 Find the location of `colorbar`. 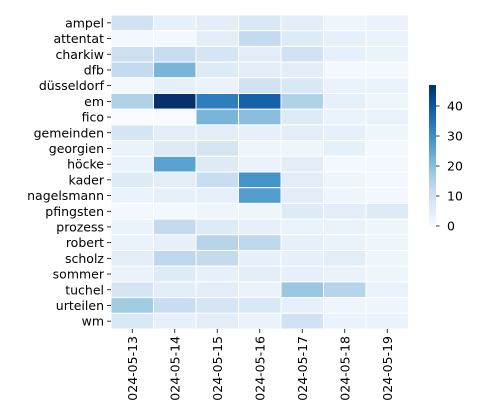

colorbar is located at coordinates (432, 155).